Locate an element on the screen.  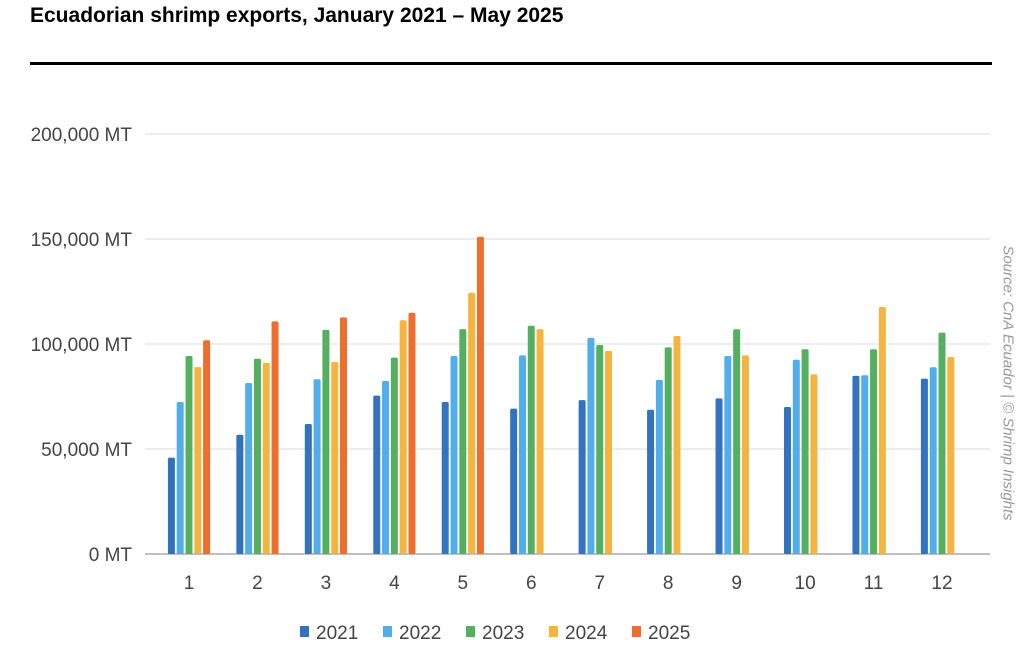
y-tick-label: 150,000 MT is located at coordinates (82, 240).